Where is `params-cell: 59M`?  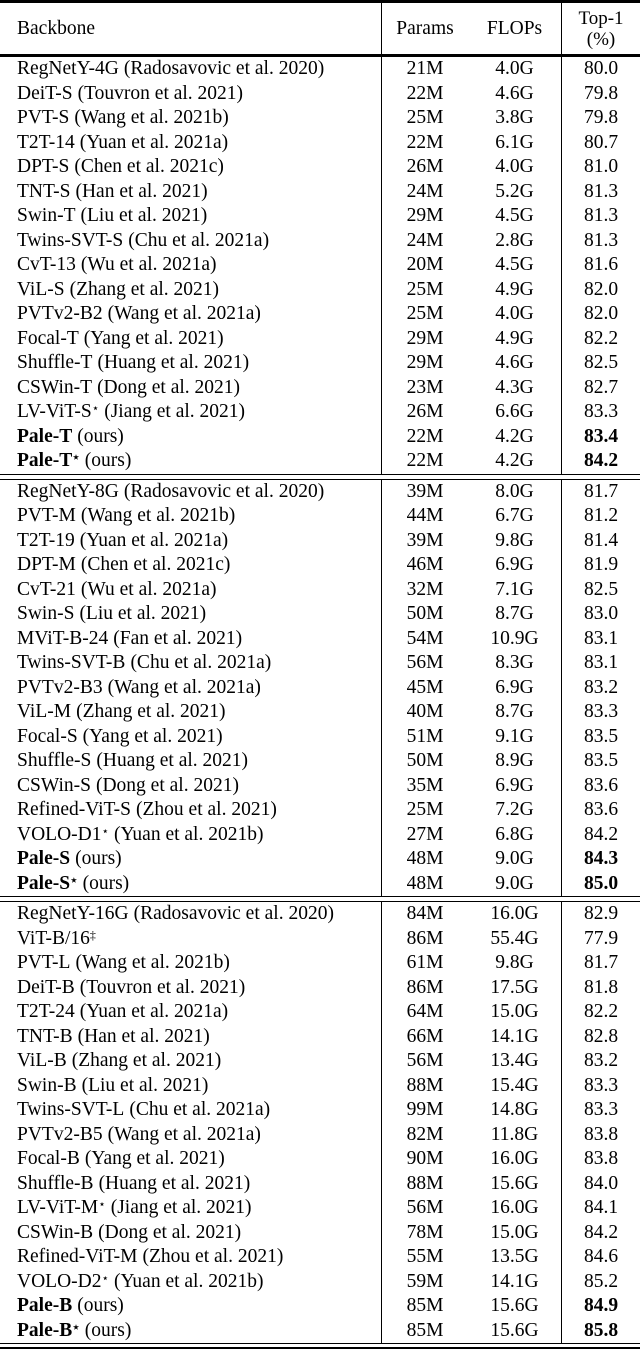 params-cell: 59M is located at coordinates (425, 1281).